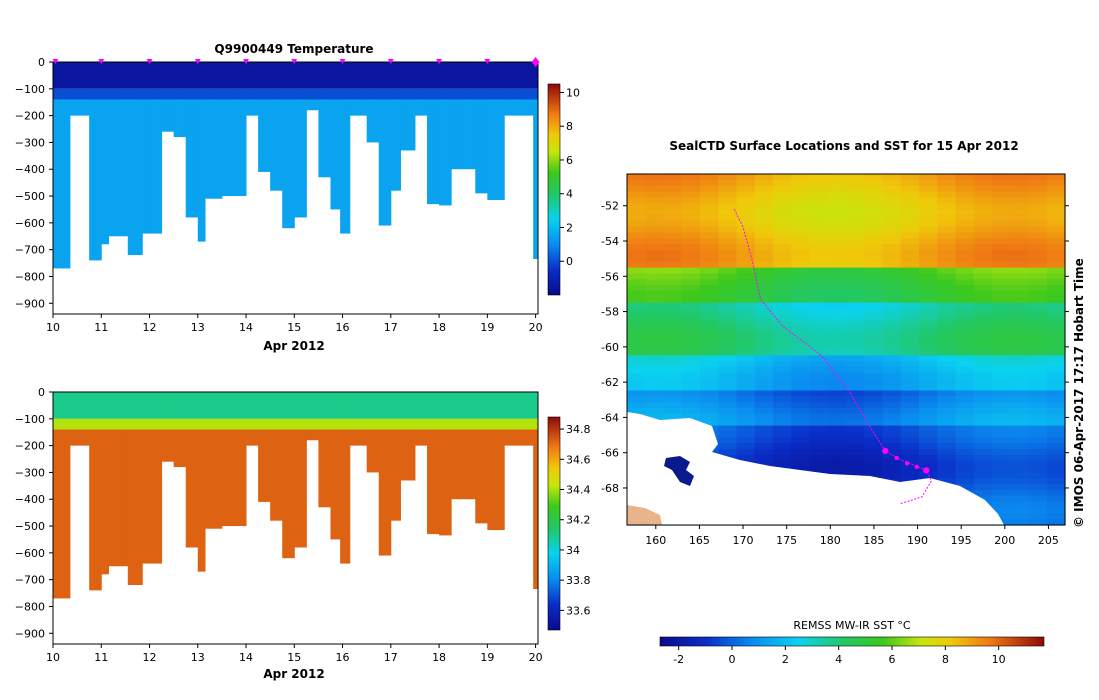 This screenshot has width=1099, height=700. I want to click on map-x-tick-label: 170, so click(743, 540).